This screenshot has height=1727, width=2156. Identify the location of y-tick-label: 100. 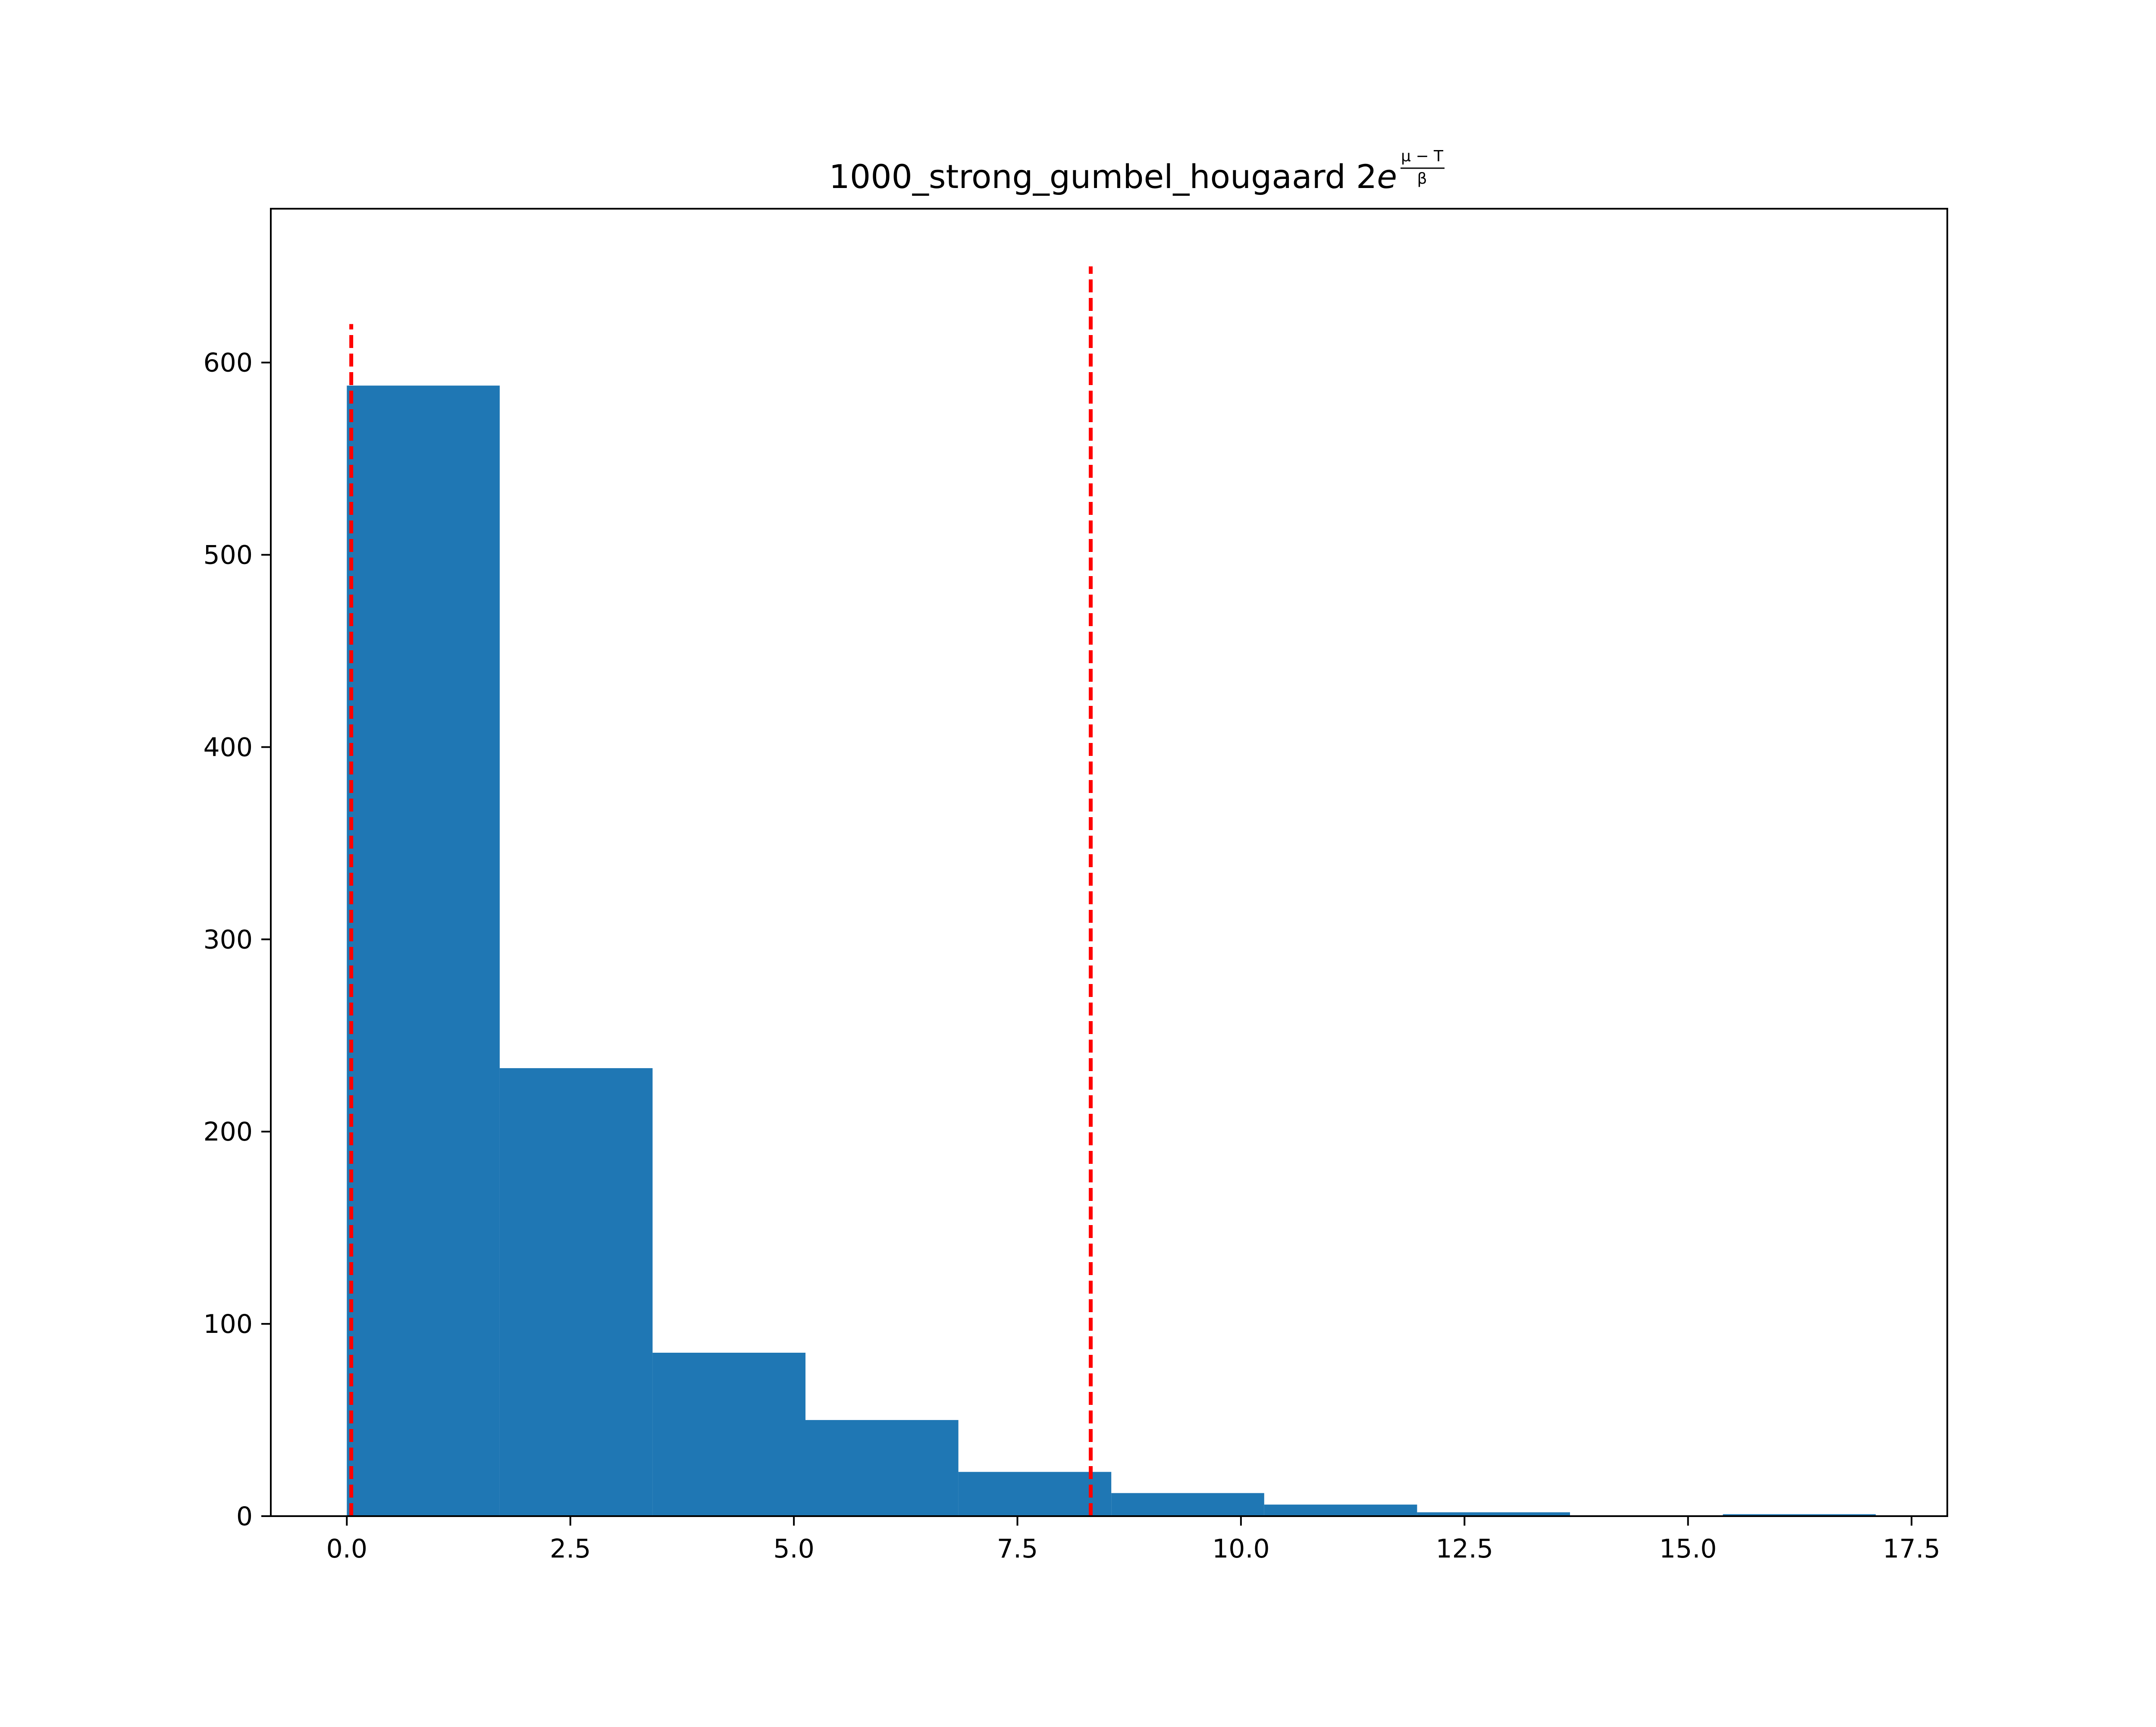
(228, 1324).